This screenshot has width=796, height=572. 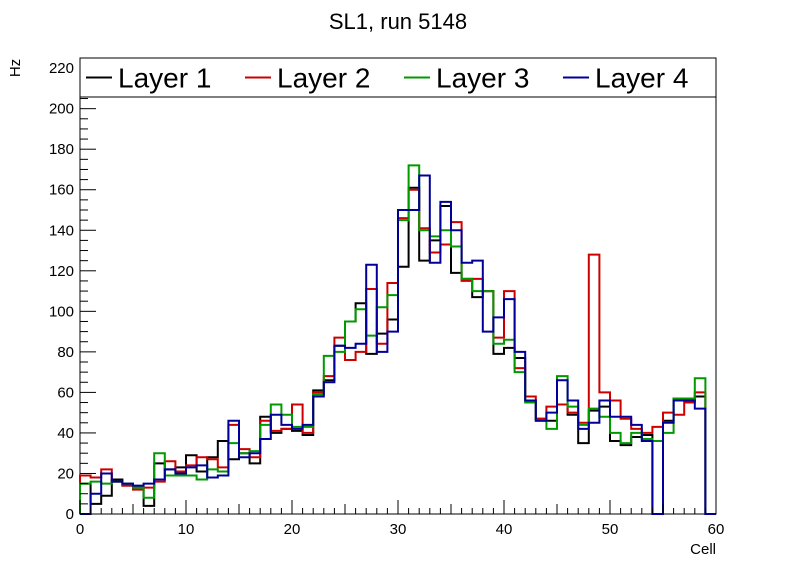 I want to click on y-tick-label: 100, so click(x=61, y=311).